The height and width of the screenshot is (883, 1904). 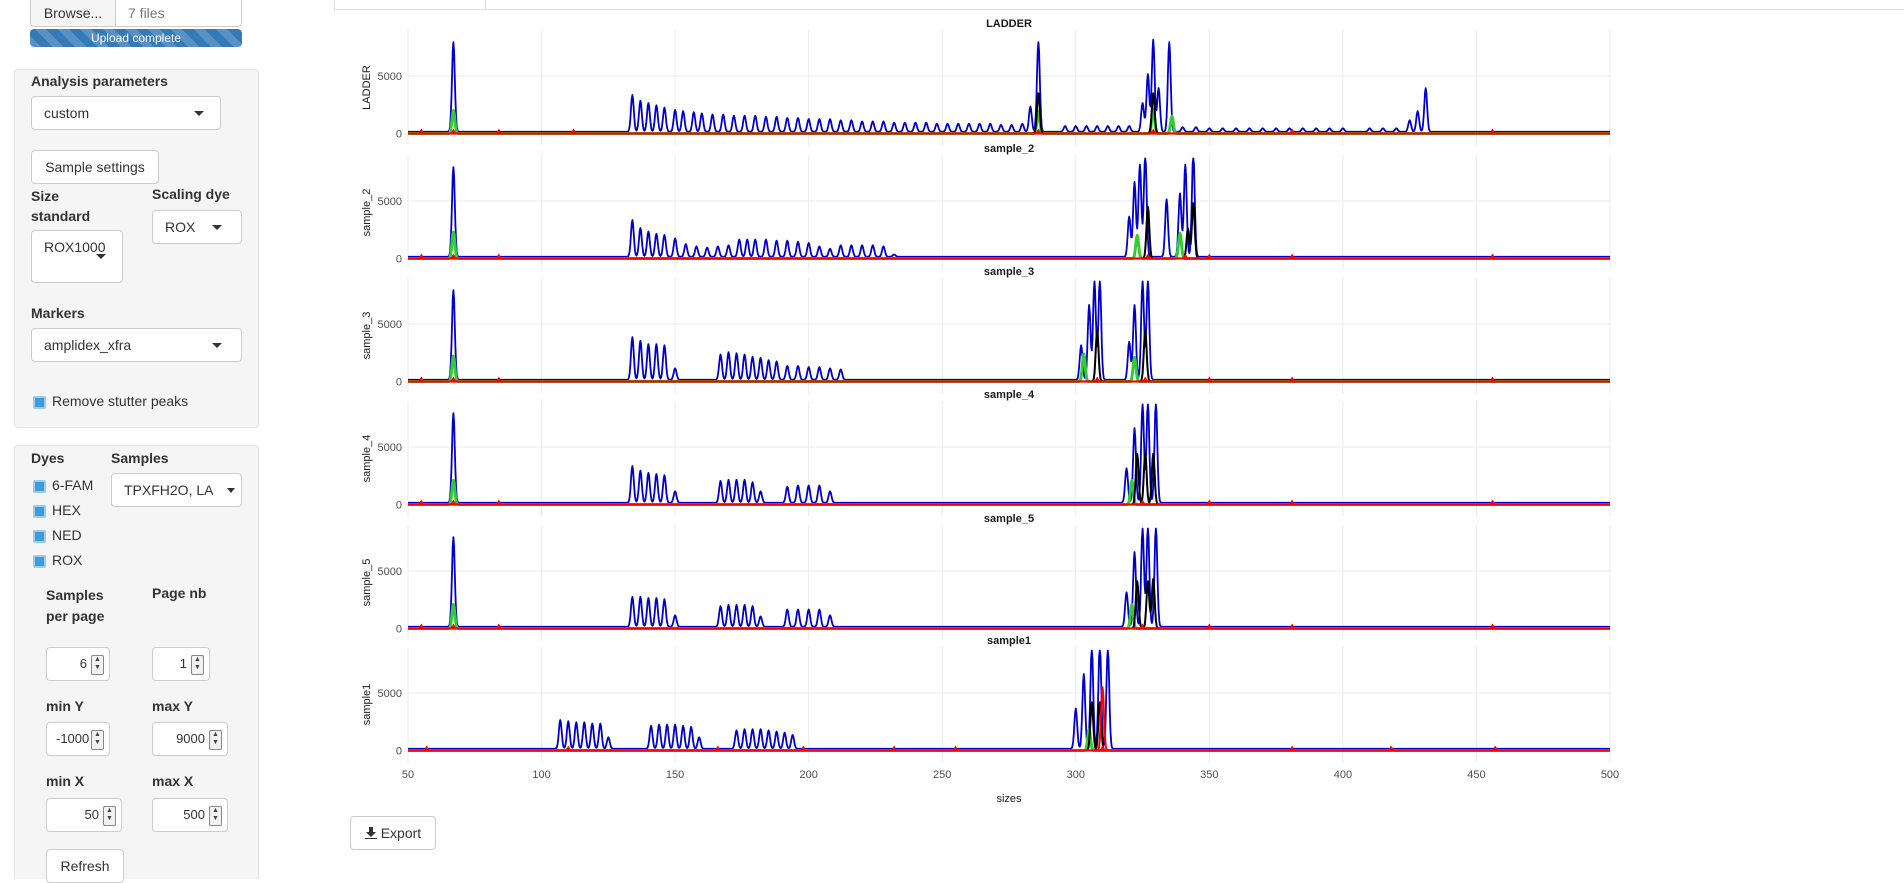 I want to click on panel-sample_3-blue-trace, so click(x=1009, y=330).